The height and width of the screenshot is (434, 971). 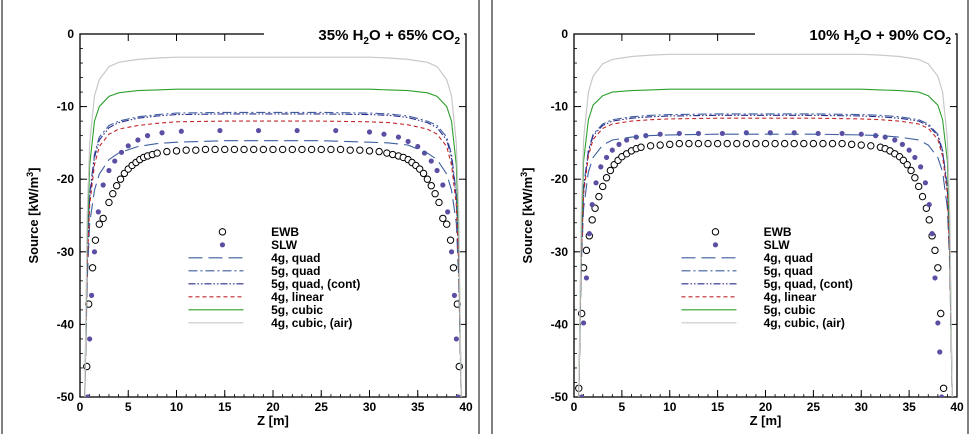 What do you see at coordinates (389, 37) in the screenshot?
I see `chart-title: 35% H2O + 65% CO2` at bounding box center [389, 37].